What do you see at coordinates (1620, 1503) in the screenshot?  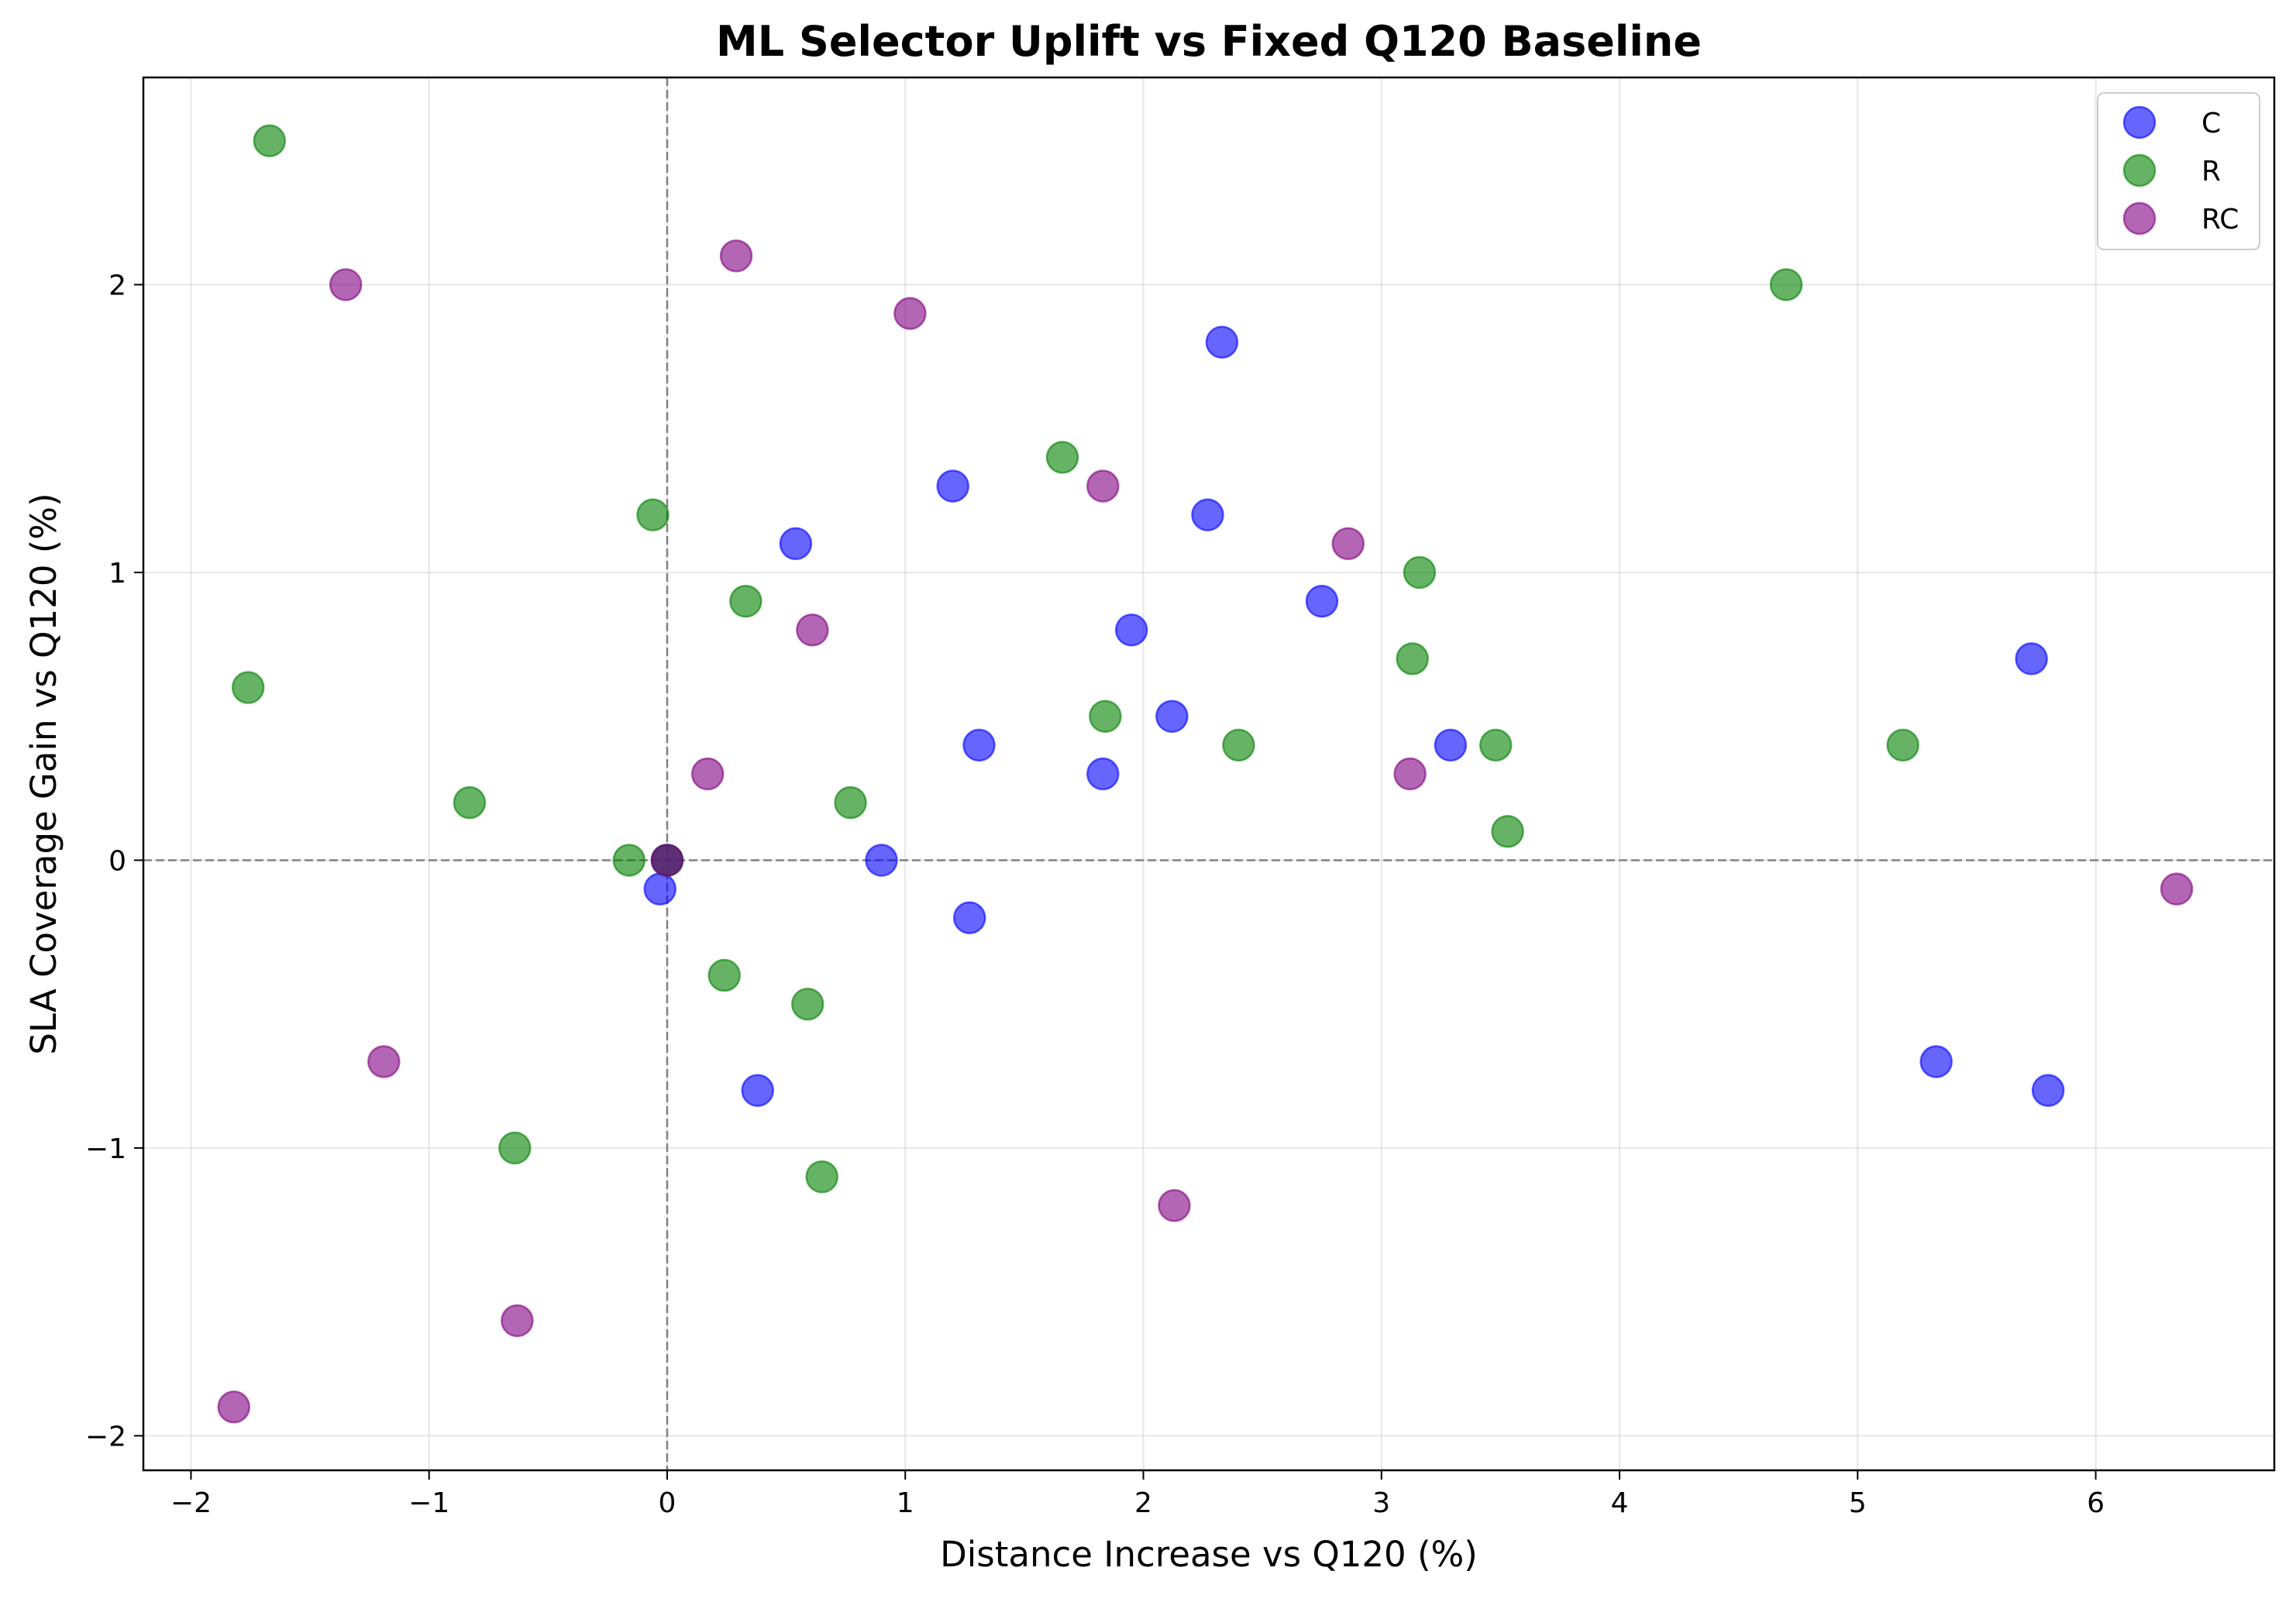 I see `x-tick-label: 4` at bounding box center [1620, 1503].